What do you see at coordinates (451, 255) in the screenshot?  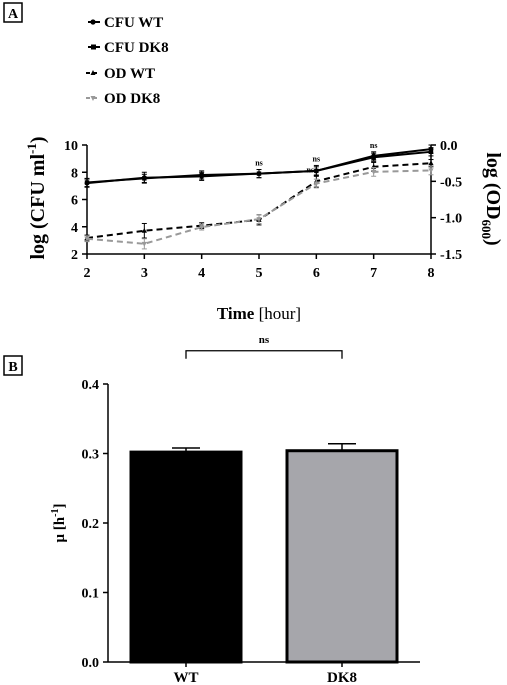 I see `y-right-tick-label-0: -1.5` at bounding box center [451, 255].